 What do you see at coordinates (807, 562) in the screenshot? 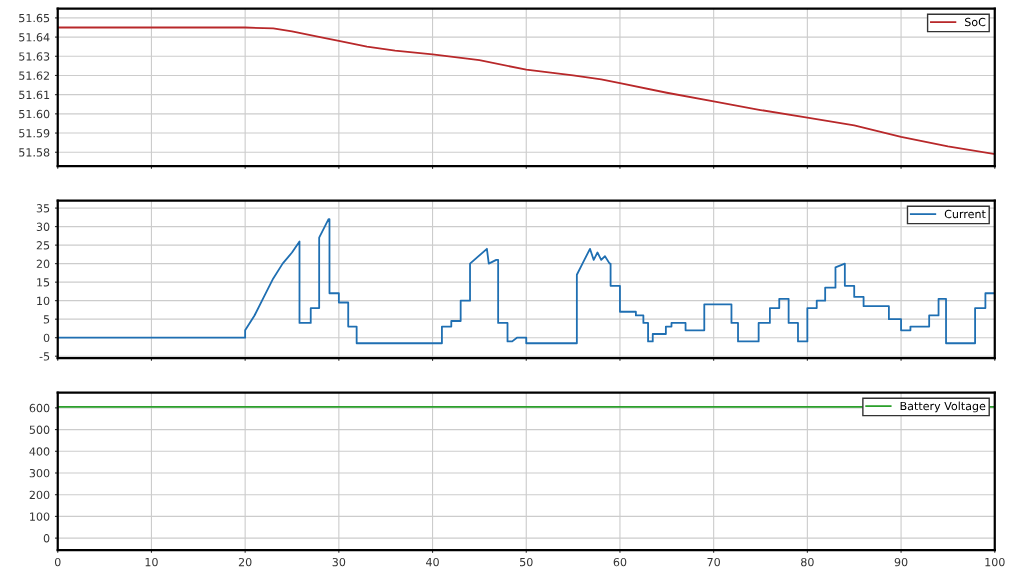
I see `x-tick-label: 80` at bounding box center [807, 562].